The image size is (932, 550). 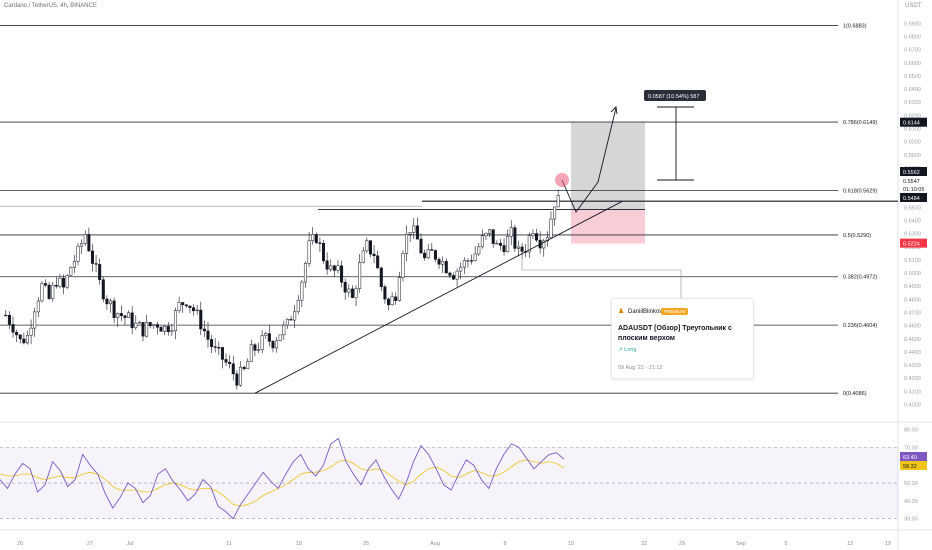 I want to click on time-tick-label: 22, so click(x=644, y=544).